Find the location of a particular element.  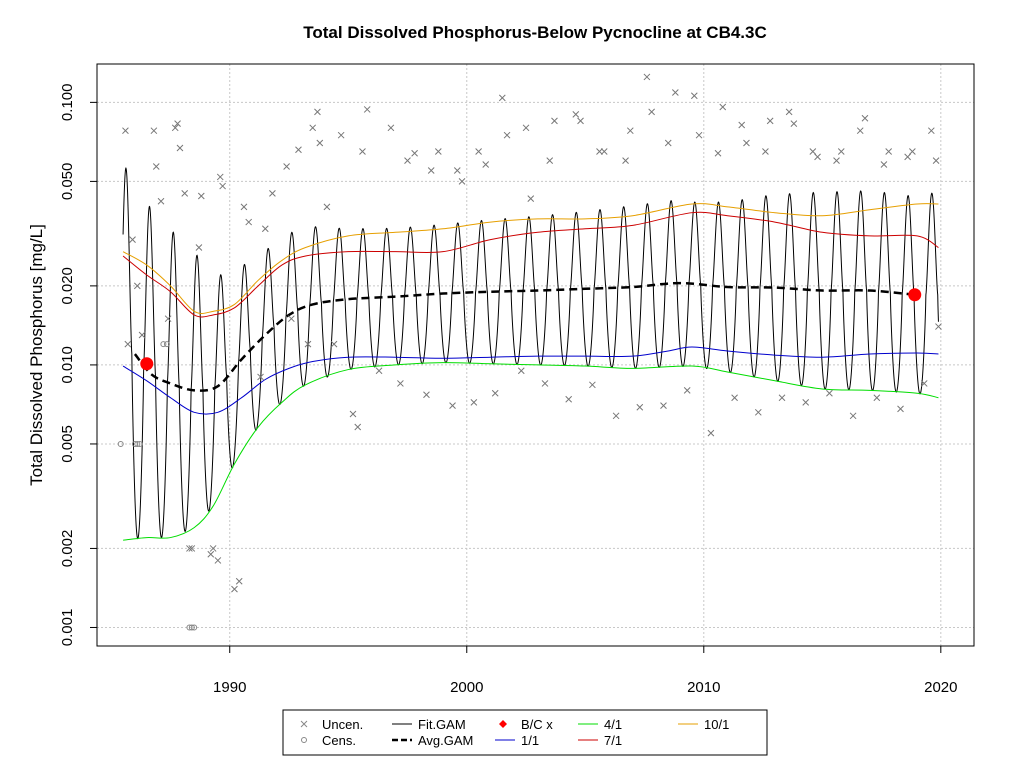

legend-label: 7/1 is located at coordinates (613, 740).